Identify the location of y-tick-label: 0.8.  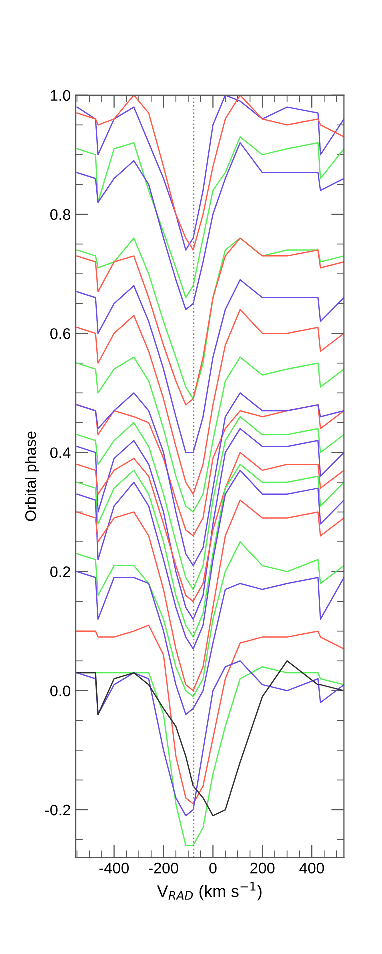
(60, 214).